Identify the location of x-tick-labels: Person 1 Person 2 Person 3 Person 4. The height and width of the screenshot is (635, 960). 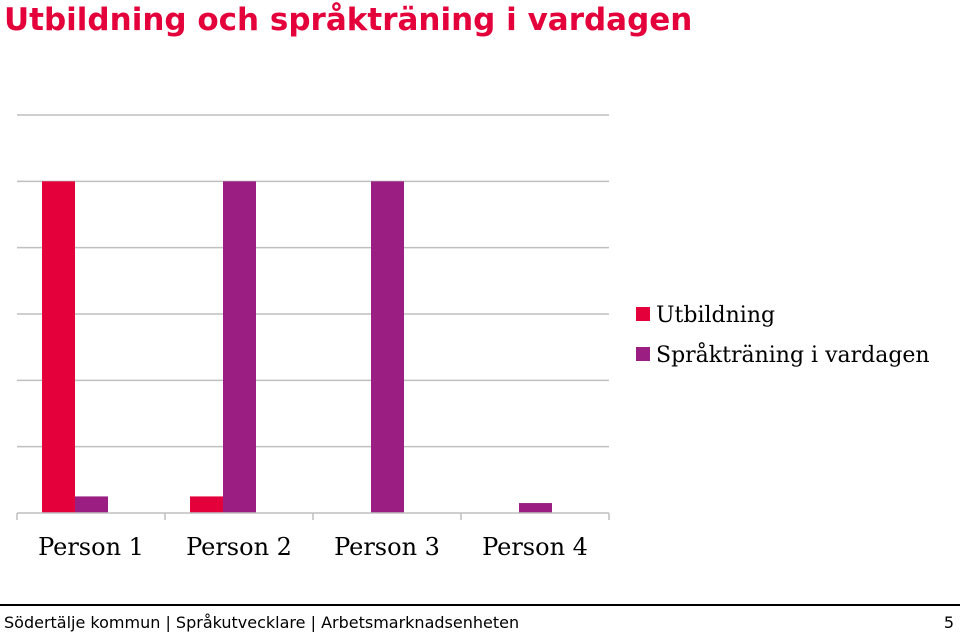
(313, 547).